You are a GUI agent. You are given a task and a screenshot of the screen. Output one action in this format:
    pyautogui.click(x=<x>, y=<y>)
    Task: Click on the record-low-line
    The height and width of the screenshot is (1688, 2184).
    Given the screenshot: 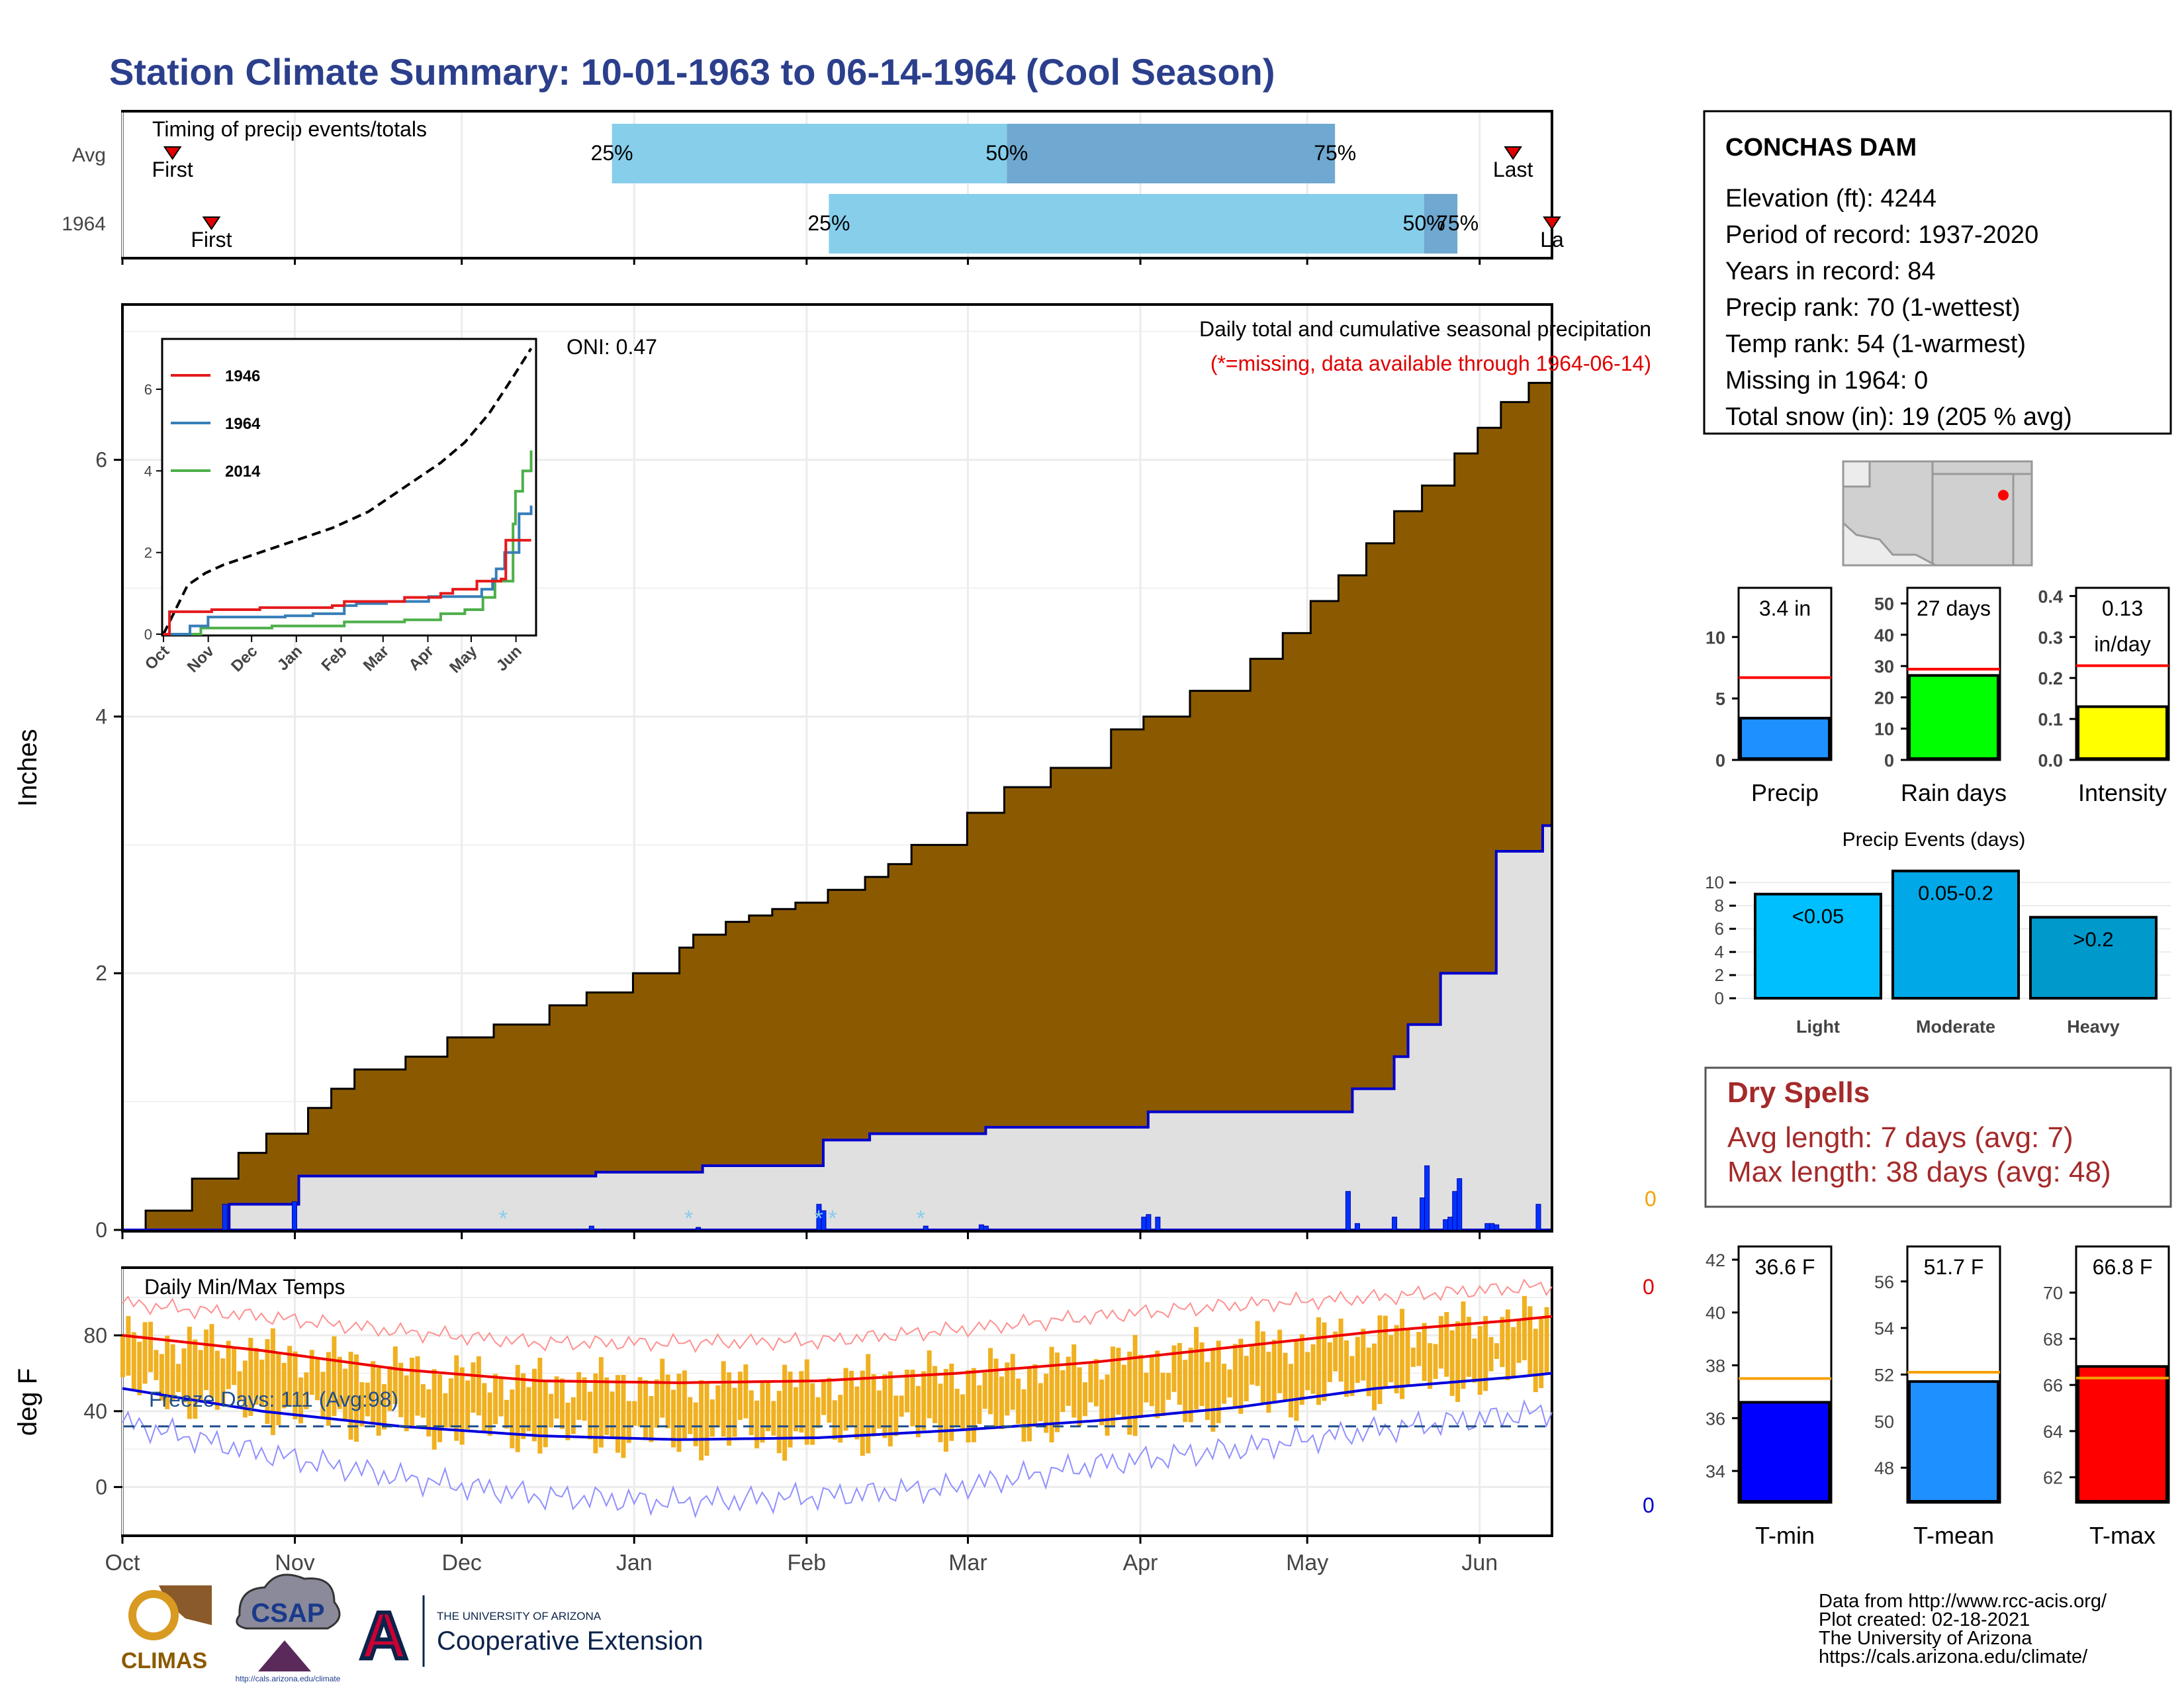 What is the action you would take?
    pyautogui.click(x=837, y=1459)
    